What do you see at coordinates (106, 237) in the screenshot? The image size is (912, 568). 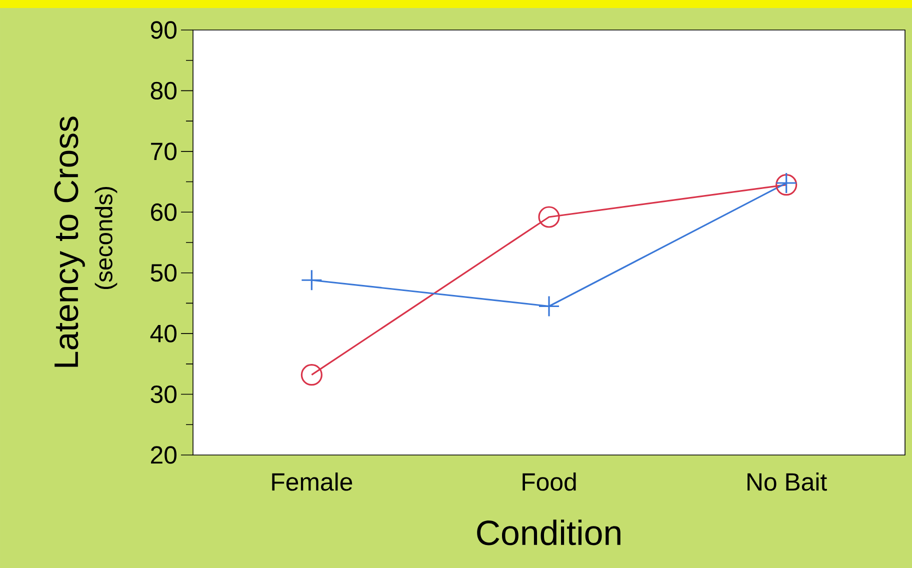 I see `text: (seconds)` at bounding box center [106, 237].